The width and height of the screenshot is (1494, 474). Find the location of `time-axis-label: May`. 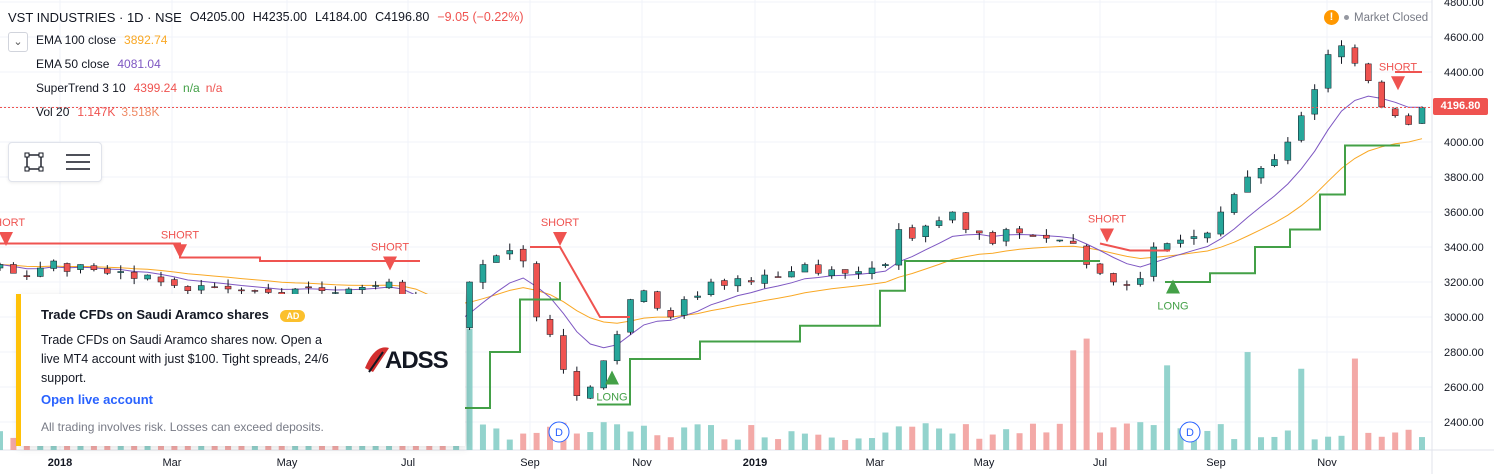

time-axis-label: May is located at coordinates (287, 463).